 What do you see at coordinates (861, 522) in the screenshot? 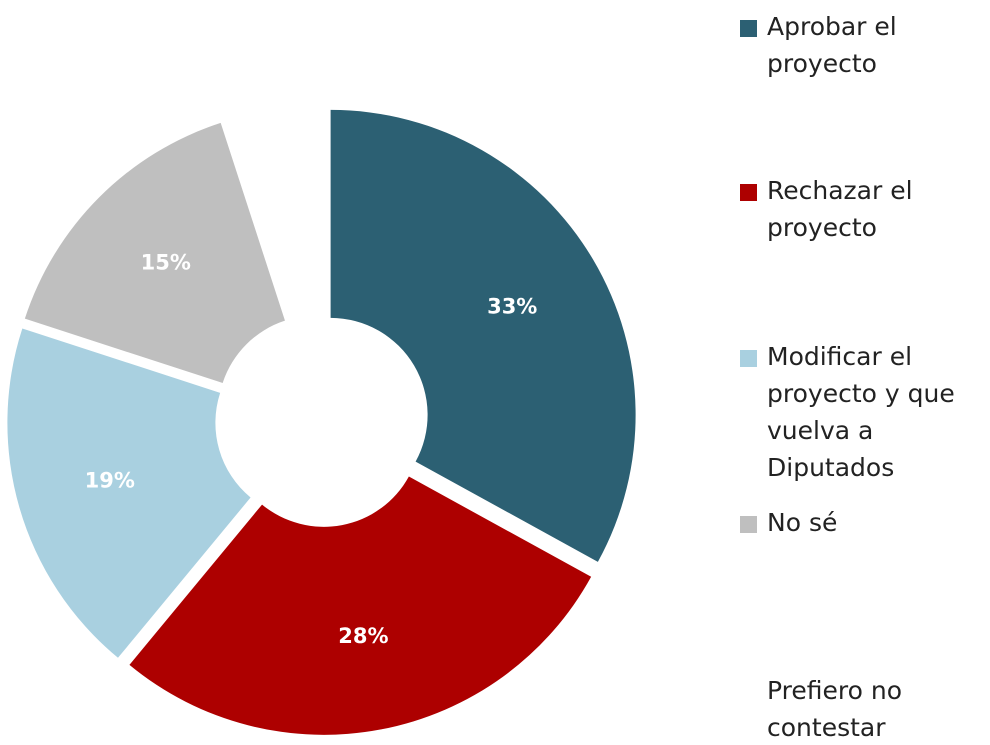
I see `legend-item: No sé` at bounding box center [861, 522].